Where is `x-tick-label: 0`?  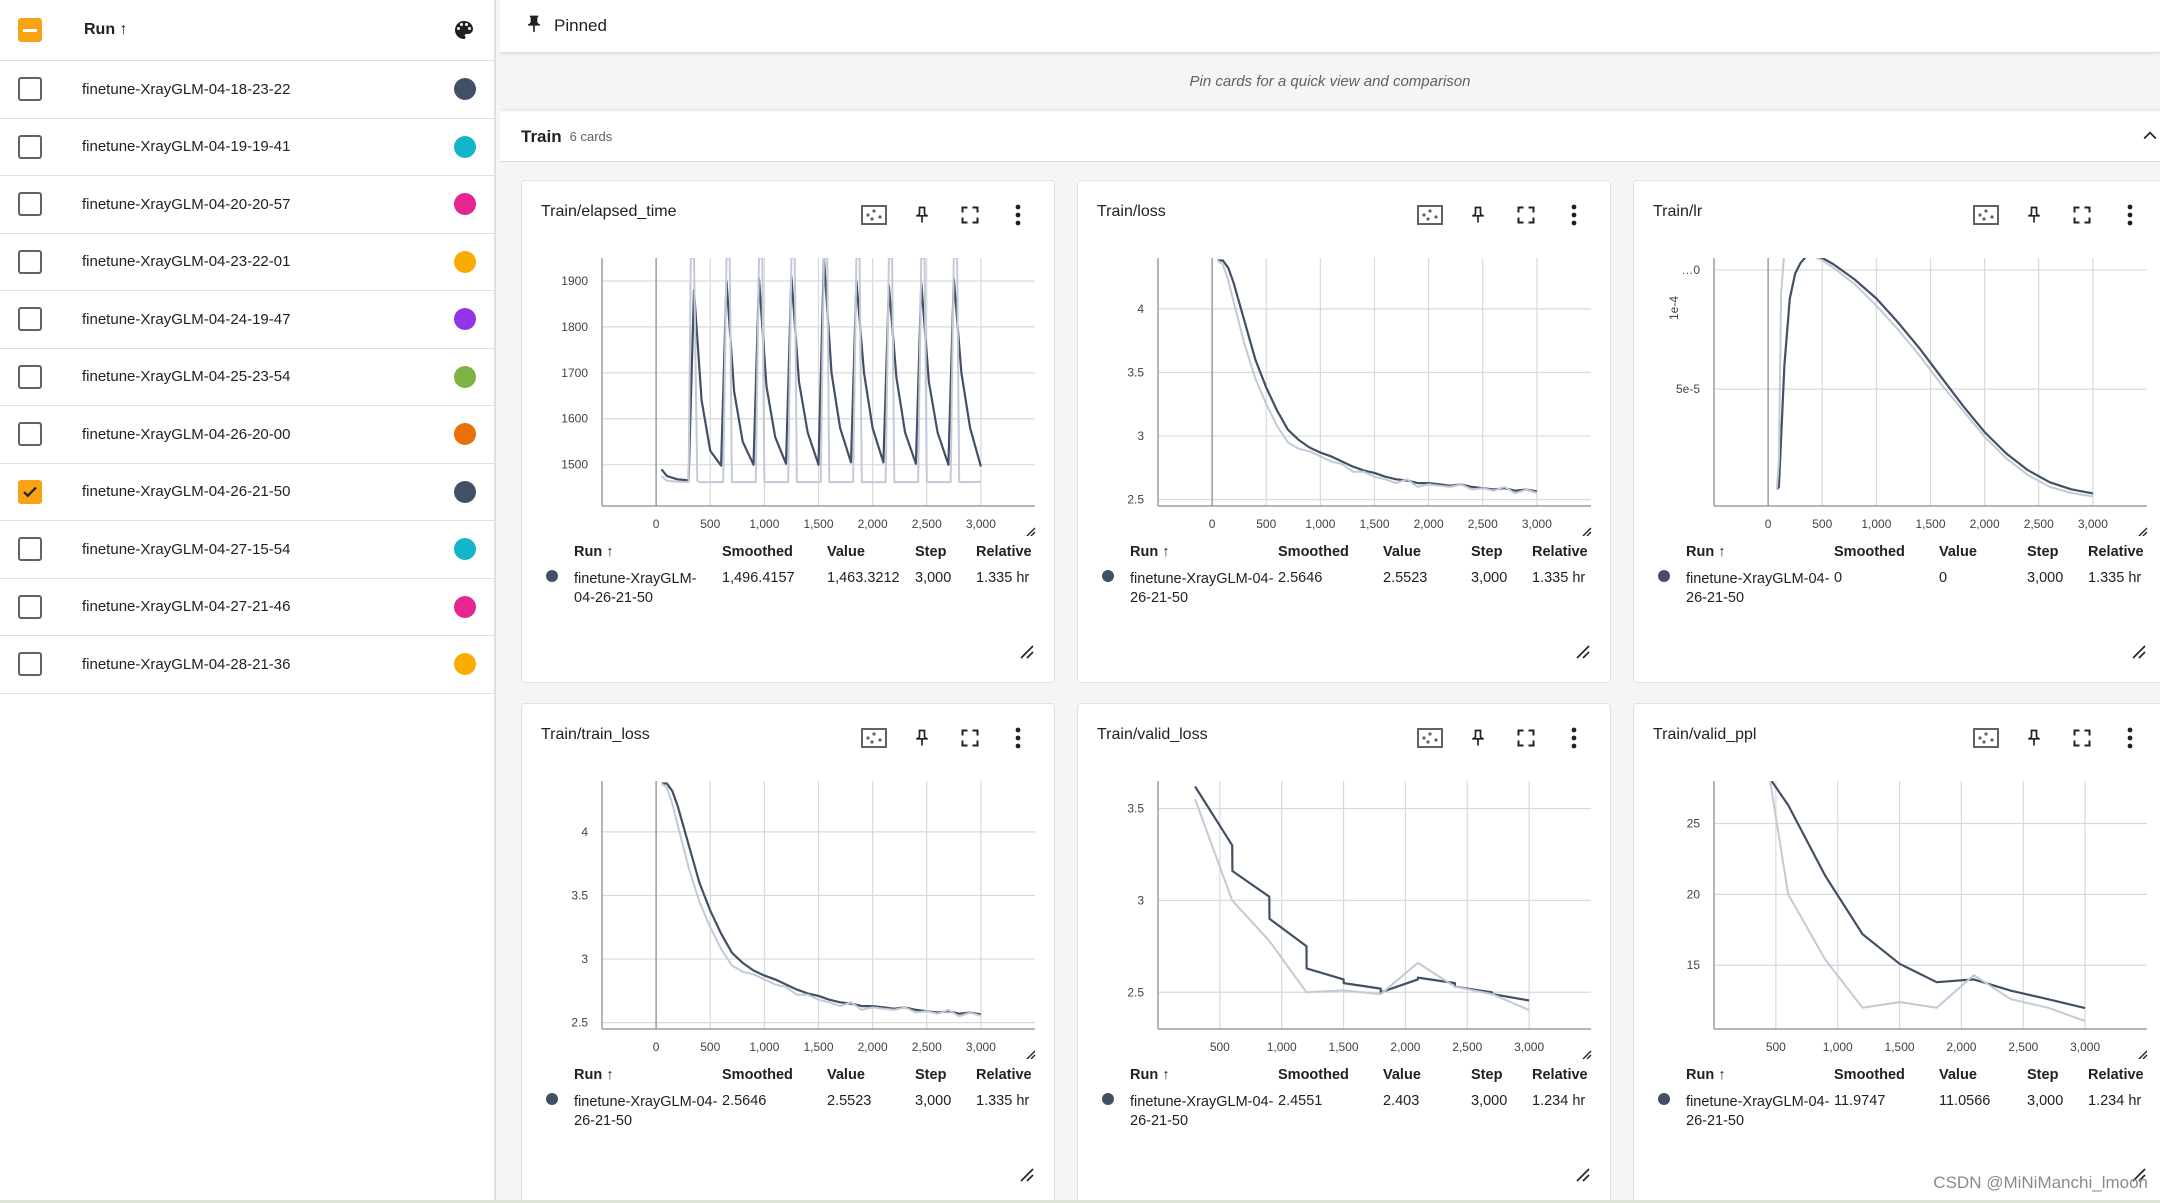
x-tick-label: 0 is located at coordinates (656, 524).